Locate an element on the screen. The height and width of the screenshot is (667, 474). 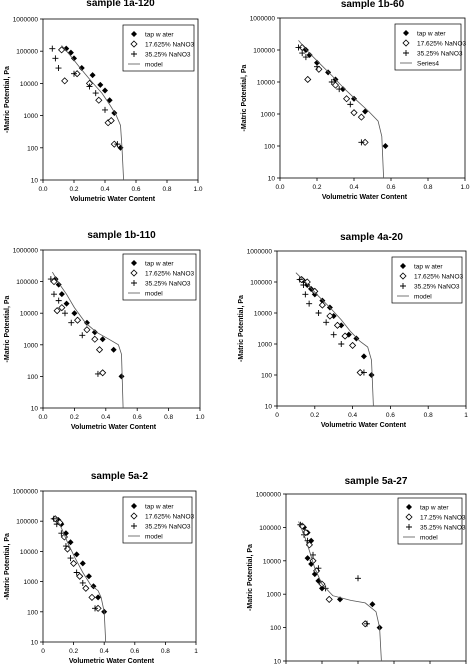
legend-entry-label: tap w ater is located at coordinates (159, 35).